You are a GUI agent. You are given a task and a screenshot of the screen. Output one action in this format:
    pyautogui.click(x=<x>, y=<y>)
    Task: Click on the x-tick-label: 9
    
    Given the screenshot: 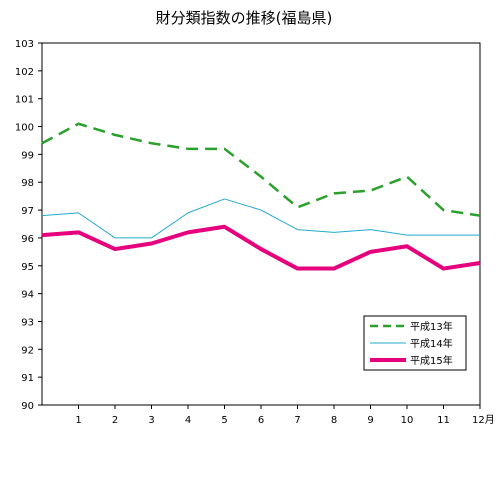 What is the action you would take?
    pyautogui.click(x=370, y=420)
    